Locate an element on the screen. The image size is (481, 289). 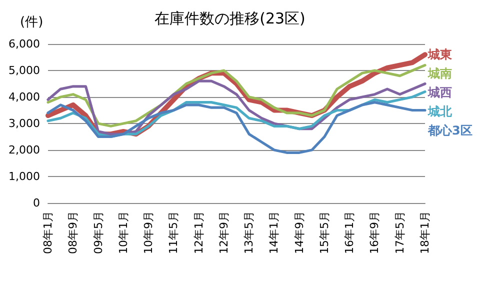
x-tick-label: 12年9月 is located at coordinates (223, 232).